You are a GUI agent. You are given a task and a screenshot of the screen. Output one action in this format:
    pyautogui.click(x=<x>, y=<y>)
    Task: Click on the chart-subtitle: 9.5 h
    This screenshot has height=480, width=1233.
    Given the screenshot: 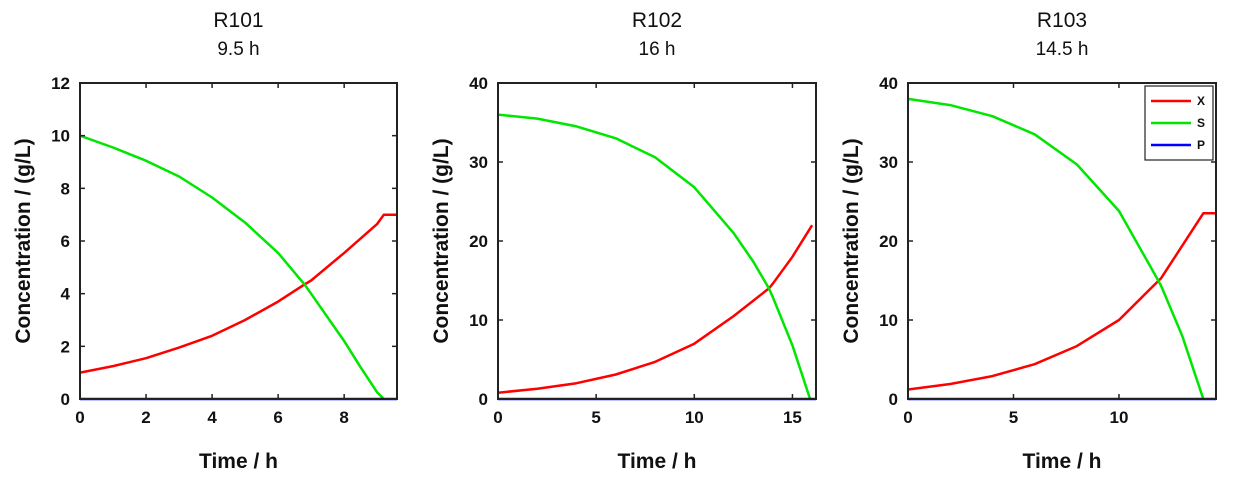 What is the action you would take?
    pyautogui.click(x=238, y=49)
    